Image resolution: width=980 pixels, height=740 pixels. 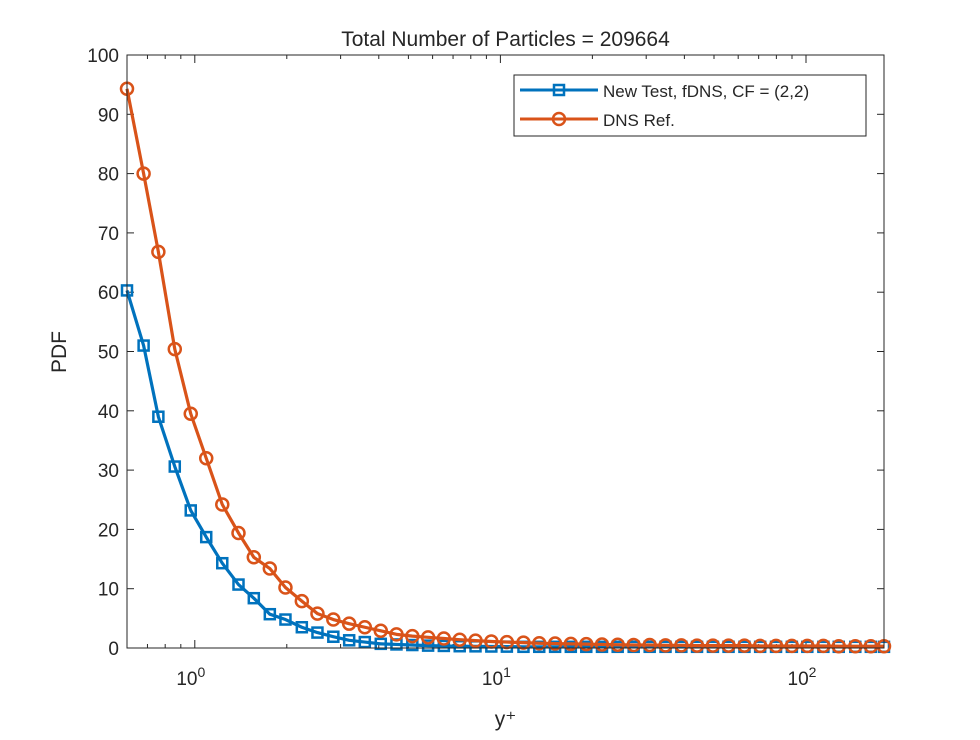 I want to click on y-tick-label: 60, so click(x=108, y=293).